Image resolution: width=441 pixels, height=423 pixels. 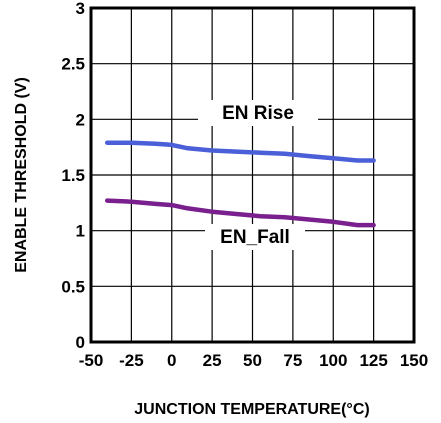 What do you see at coordinates (333, 360) in the screenshot?
I see `x-tick-label: 100` at bounding box center [333, 360].